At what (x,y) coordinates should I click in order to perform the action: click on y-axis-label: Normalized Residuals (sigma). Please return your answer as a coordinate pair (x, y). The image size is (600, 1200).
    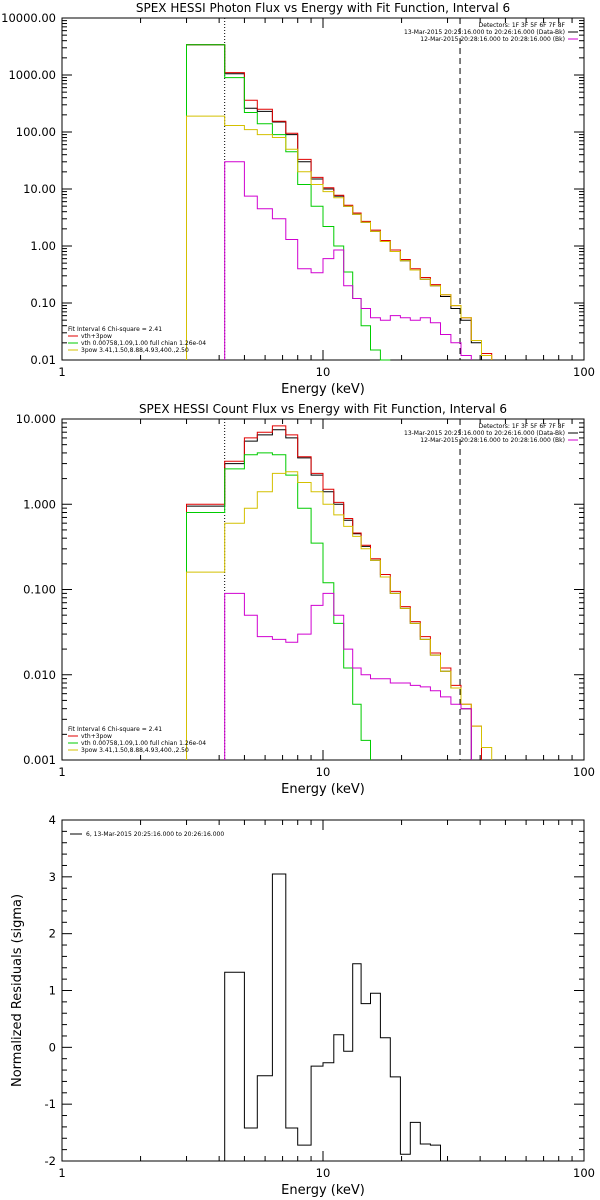
    Looking at the image, I should click on (17, 990).